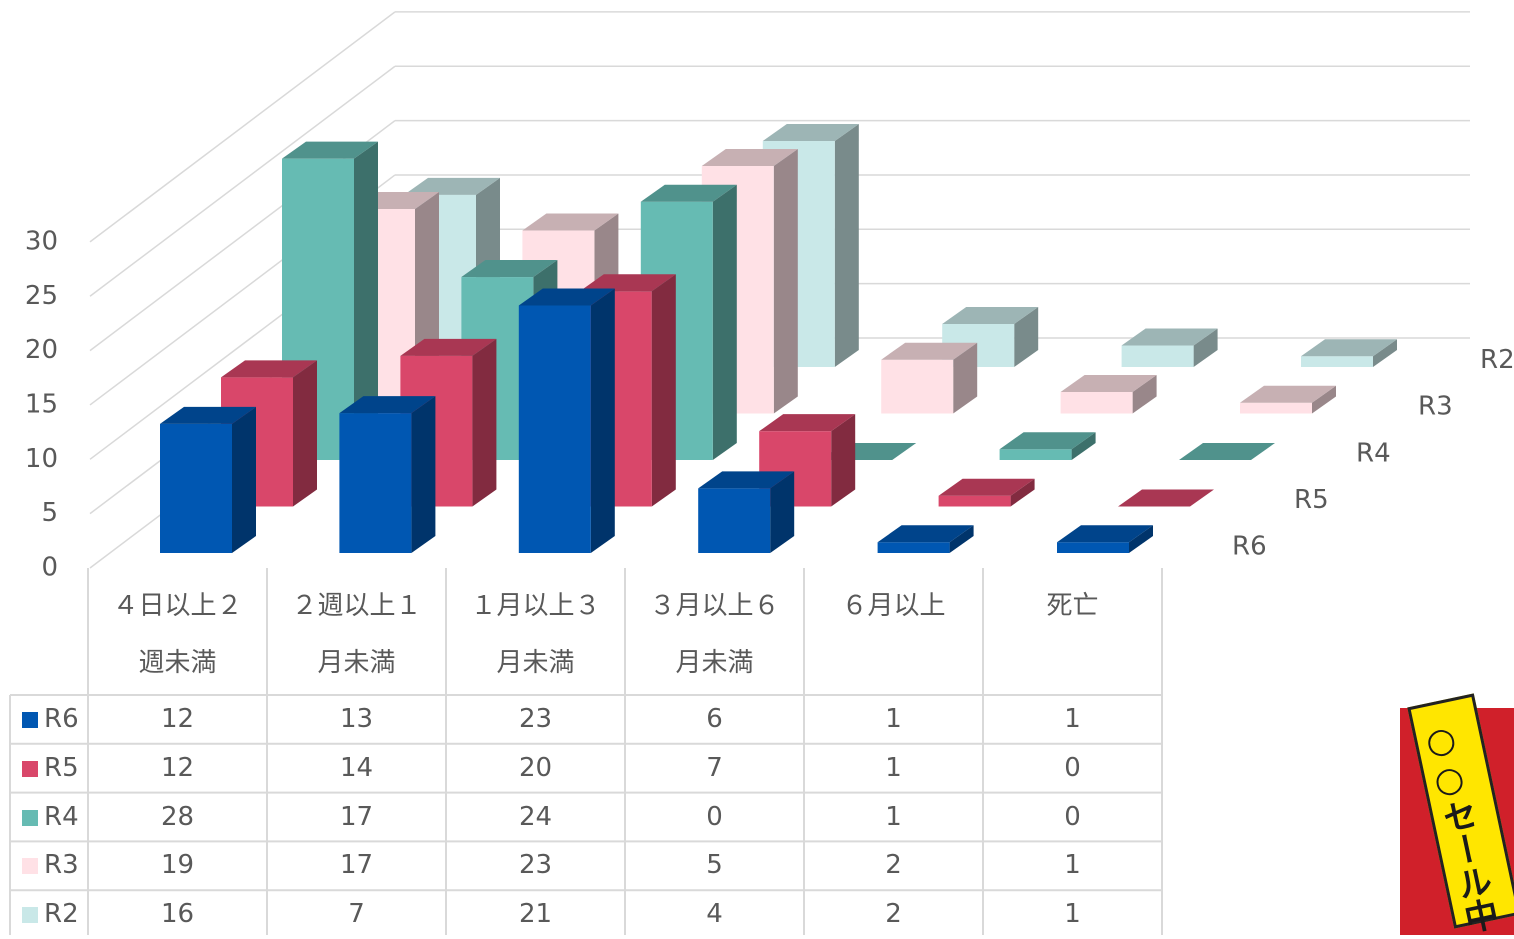 The width and height of the screenshot is (1514, 939). What do you see at coordinates (242, 181) in the screenshot?
I see `grid-line` at bounding box center [242, 181].